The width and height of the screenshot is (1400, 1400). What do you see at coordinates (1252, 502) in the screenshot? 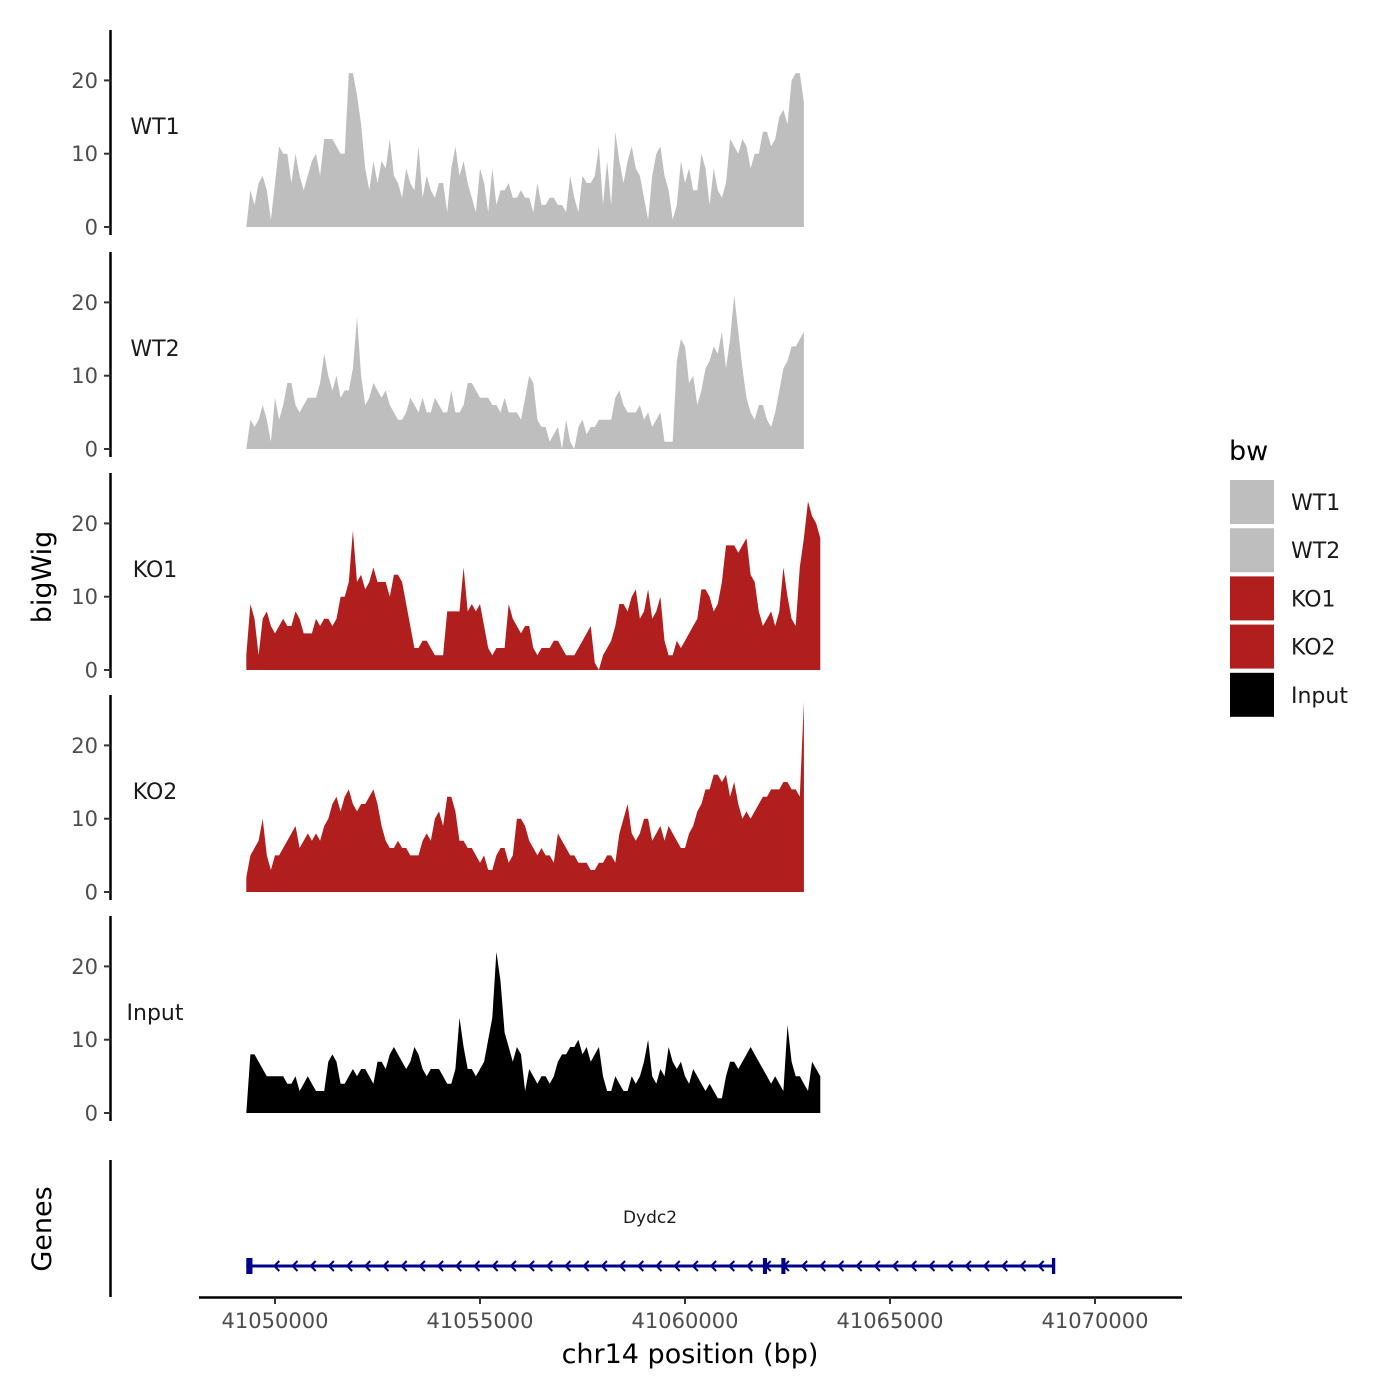
I see `legend-swatch-wt1` at bounding box center [1252, 502].